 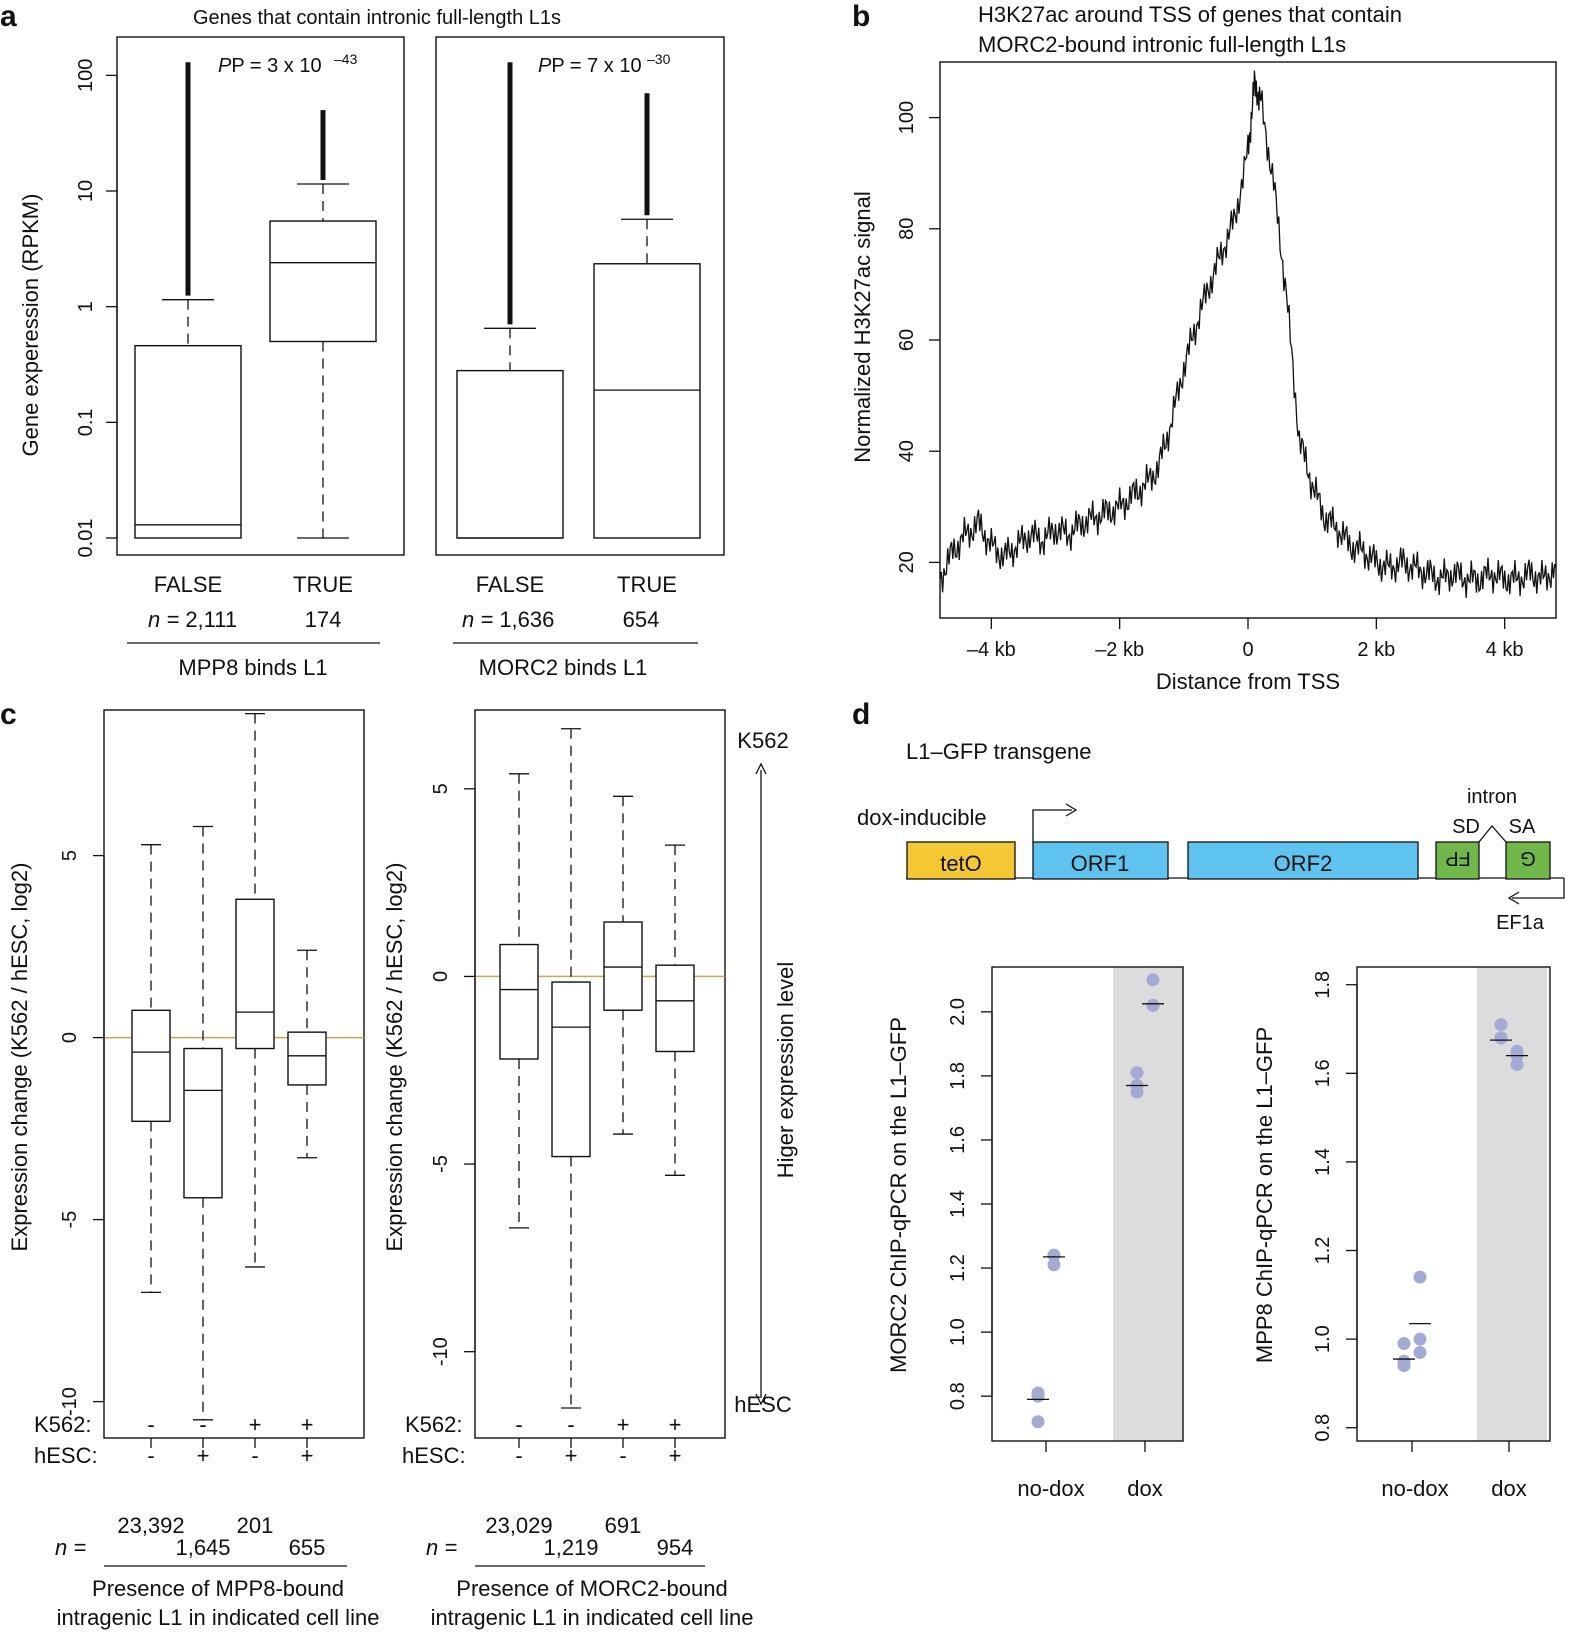 I want to click on panel-c-arrow-top-label: K562, so click(x=762, y=740).